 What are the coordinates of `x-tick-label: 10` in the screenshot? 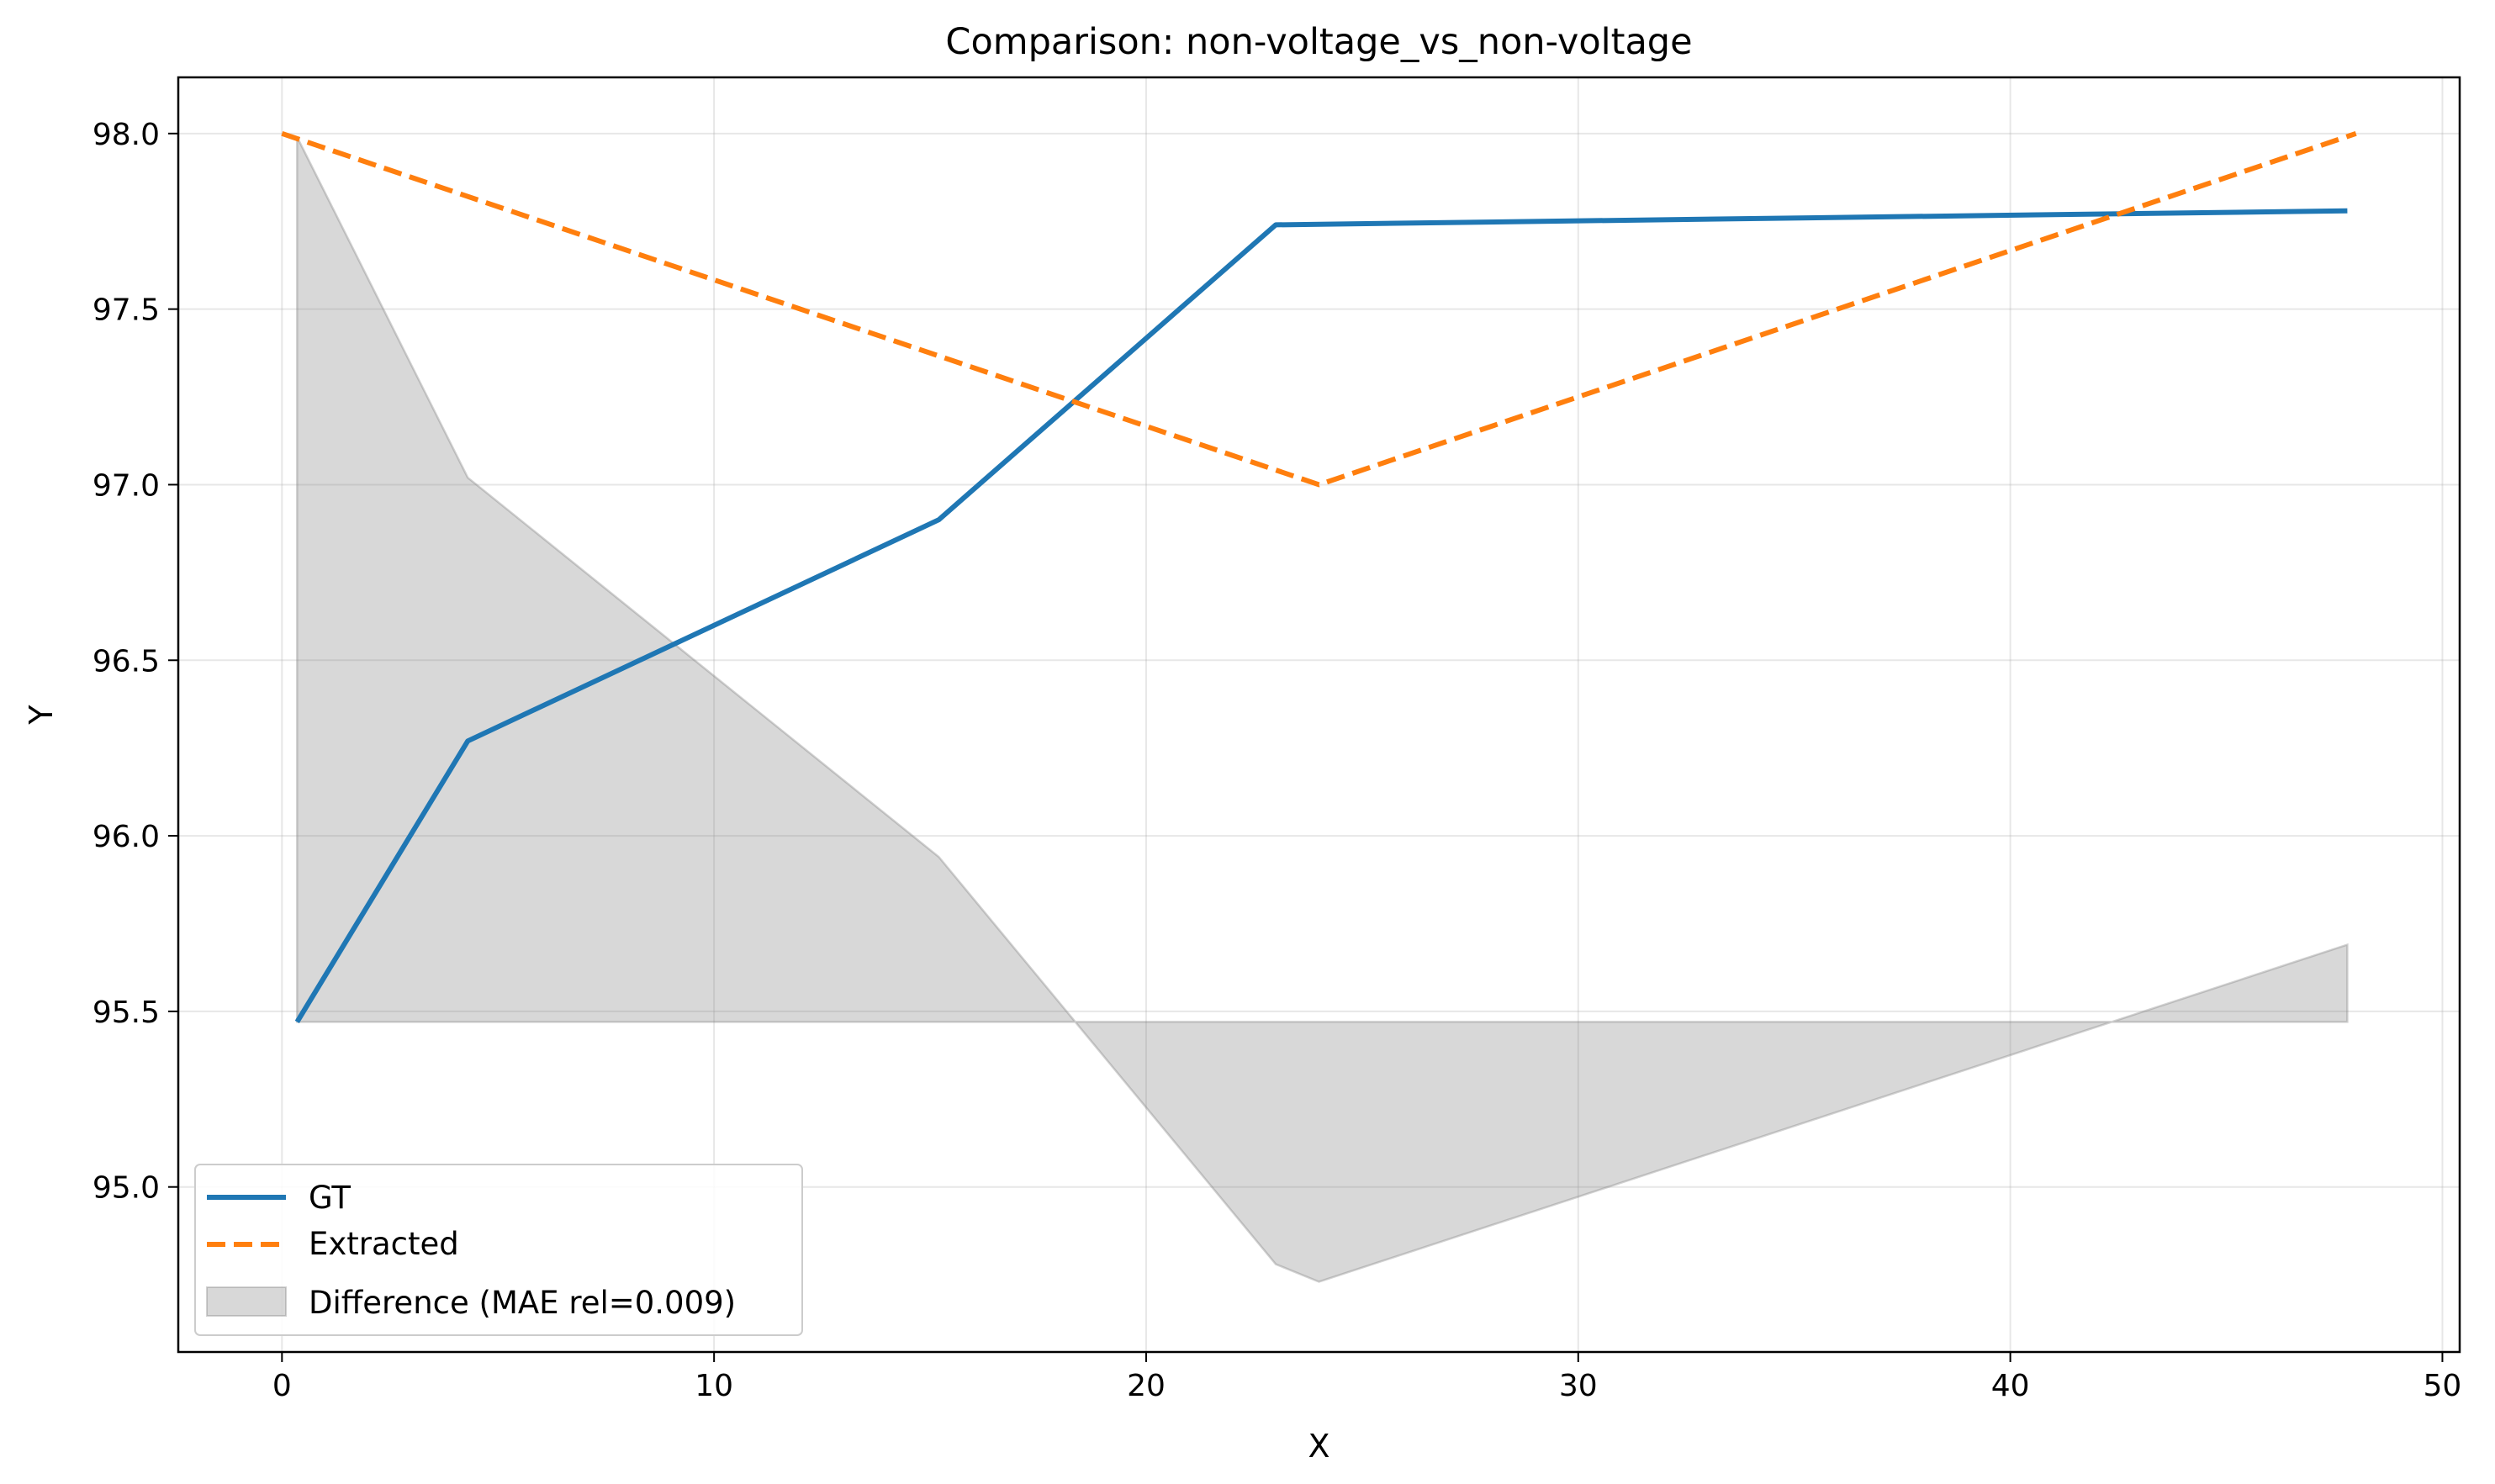 It's located at (714, 1386).